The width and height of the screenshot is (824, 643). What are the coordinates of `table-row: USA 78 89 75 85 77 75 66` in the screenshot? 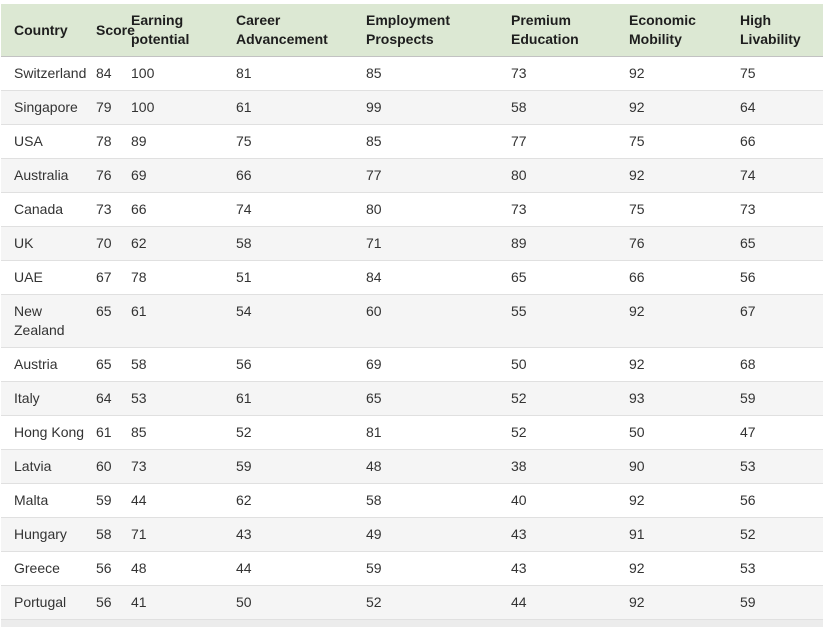 It's located at (412, 141).